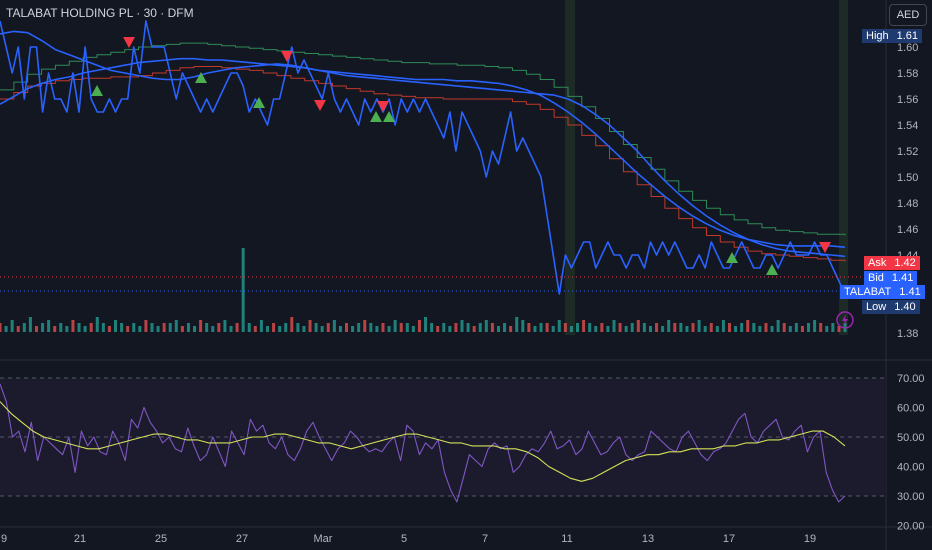  Describe the element at coordinates (810, 539) in the screenshot. I see `time-tick-label: 19` at that location.